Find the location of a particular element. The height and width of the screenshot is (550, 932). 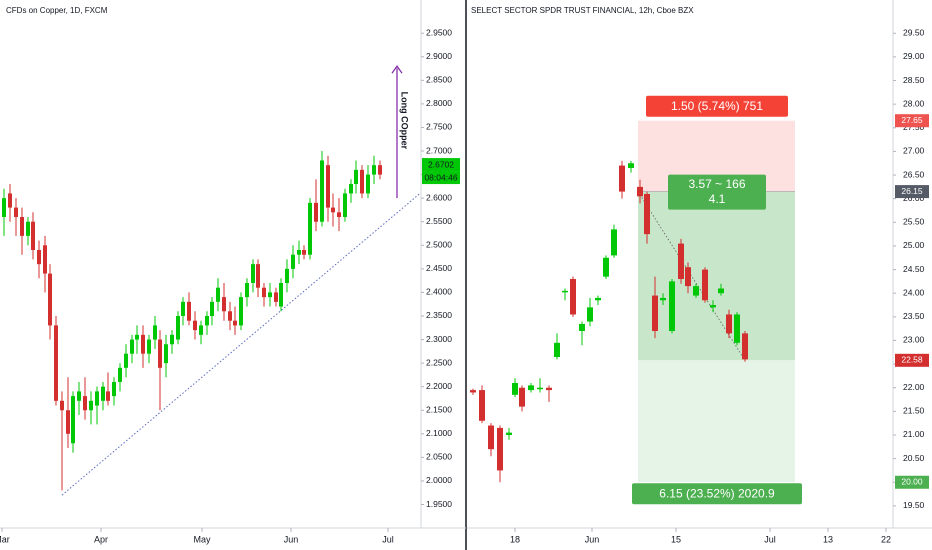

right-x-tick-label: Jul is located at coordinates (770, 539).